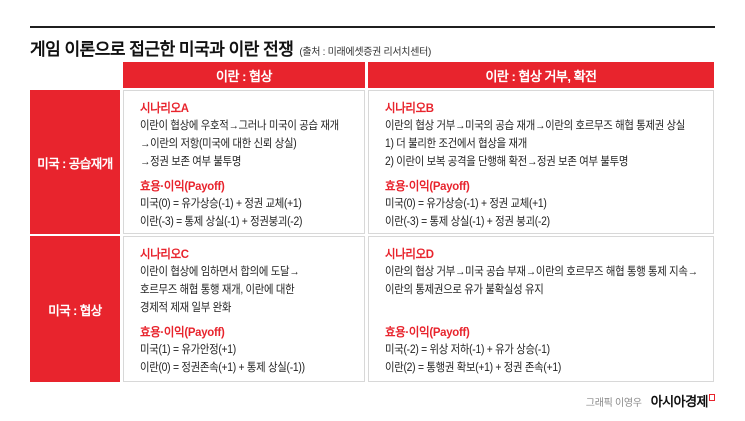 The width and height of the screenshot is (745, 421). What do you see at coordinates (409, 108) in the screenshot?
I see `scenario-b-title: 시나리오B` at bounding box center [409, 108].